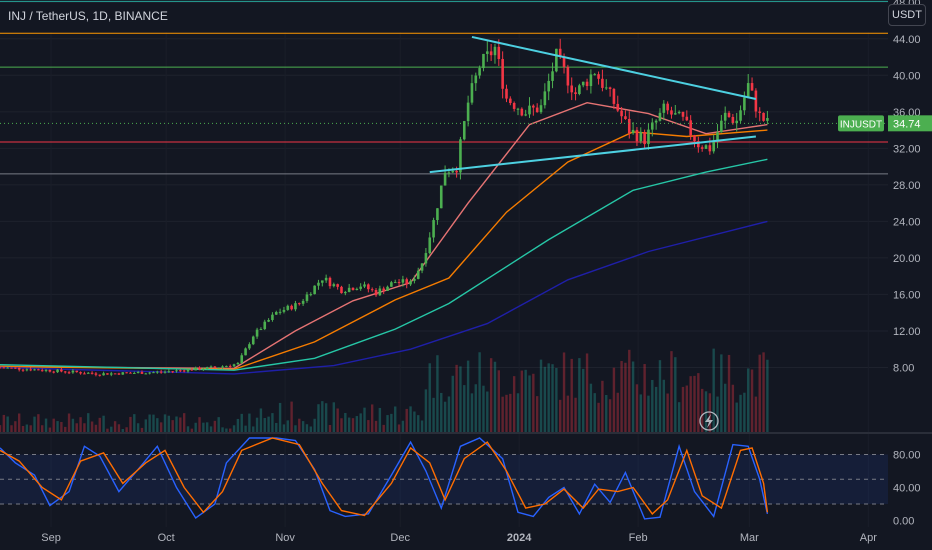 This screenshot has width=932, height=550. What do you see at coordinates (910, 123) in the screenshot?
I see `price-label` at bounding box center [910, 123].